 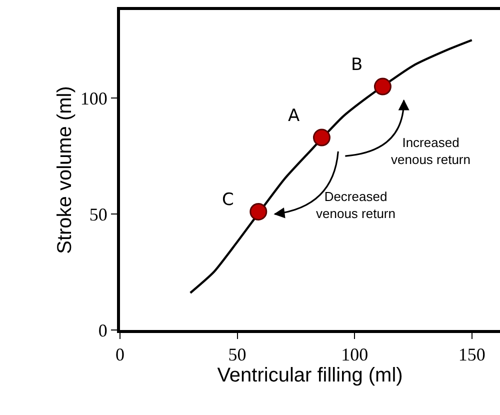 I want to click on x-tick-label: 50, so click(x=237, y=354).